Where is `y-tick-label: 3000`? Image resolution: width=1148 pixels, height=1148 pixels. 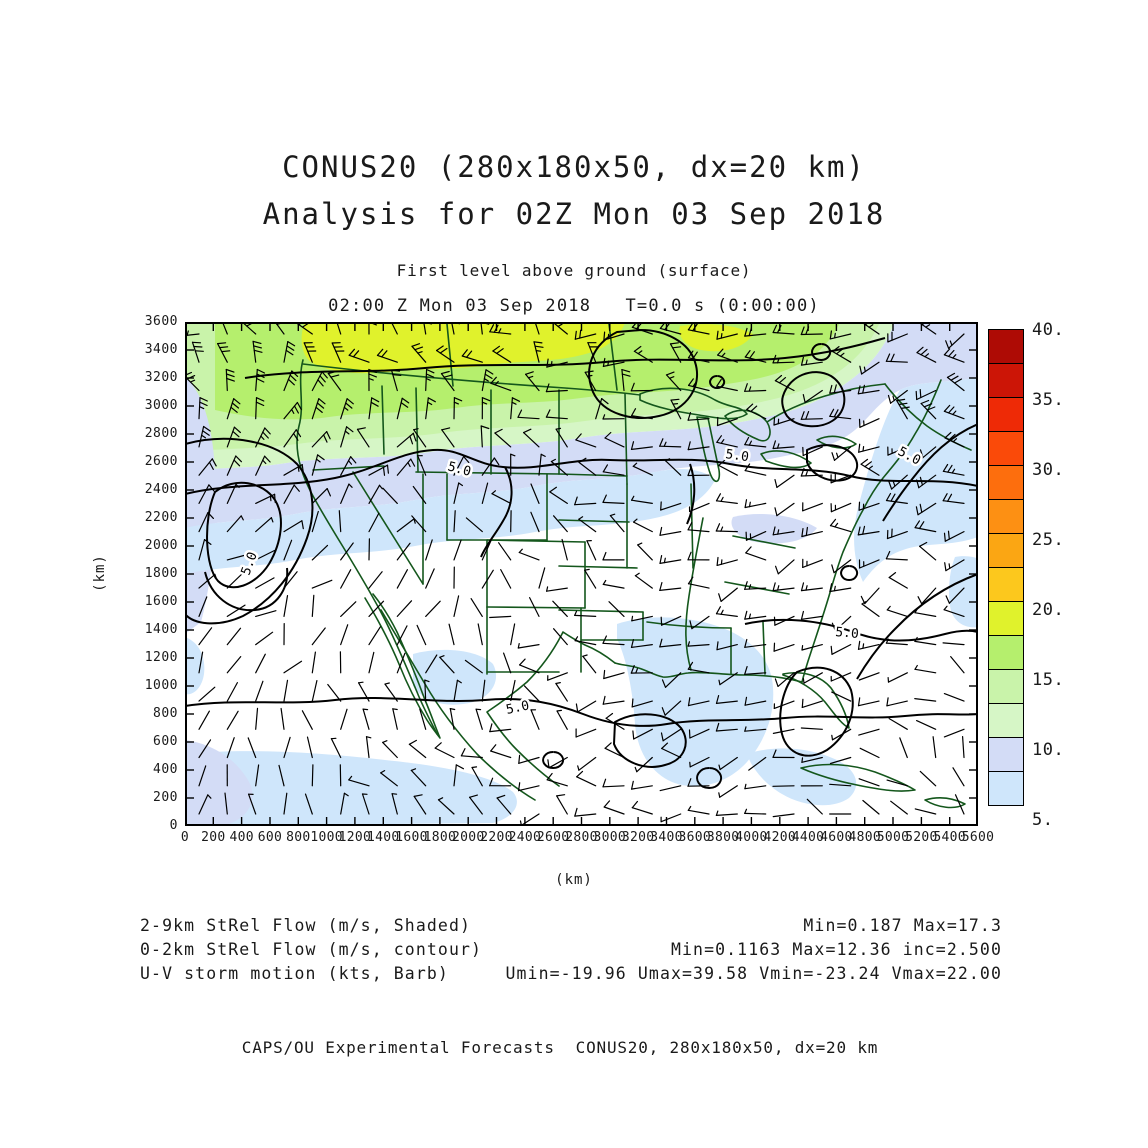 y-tick-label: 3000 is located at coordinates (161, 405).